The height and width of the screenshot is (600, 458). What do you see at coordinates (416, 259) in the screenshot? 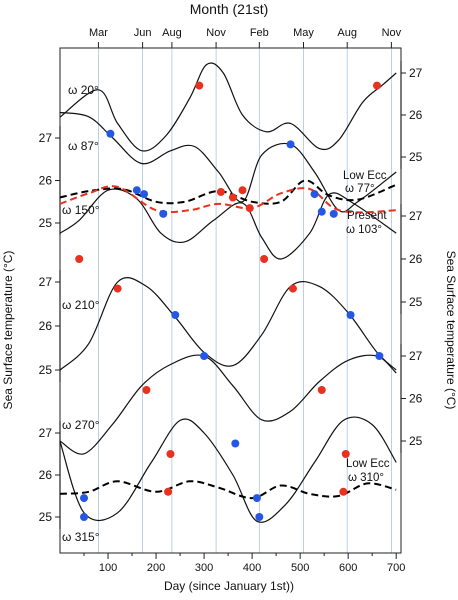
I see `right_middle-tick-label: 26` at bounding box center [416, 259].